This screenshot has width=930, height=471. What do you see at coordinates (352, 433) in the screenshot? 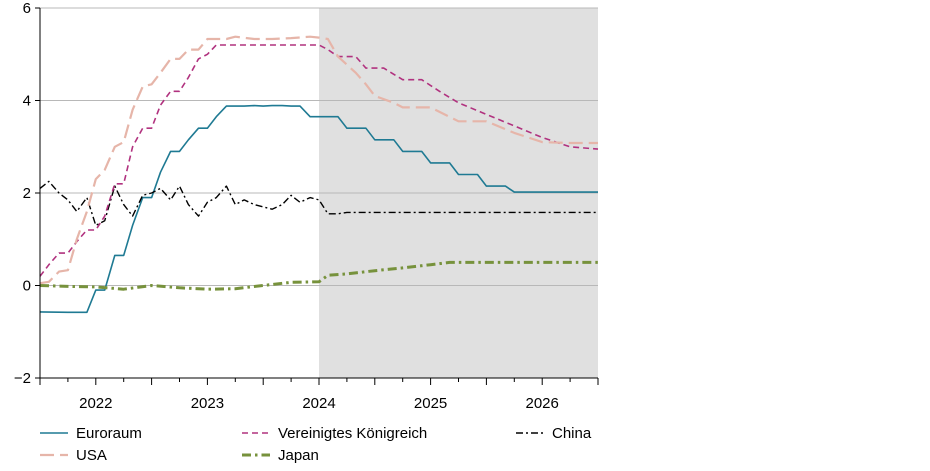
I see `legend-label: Vereinigtes Königreich` at bounding box center [352, 433].